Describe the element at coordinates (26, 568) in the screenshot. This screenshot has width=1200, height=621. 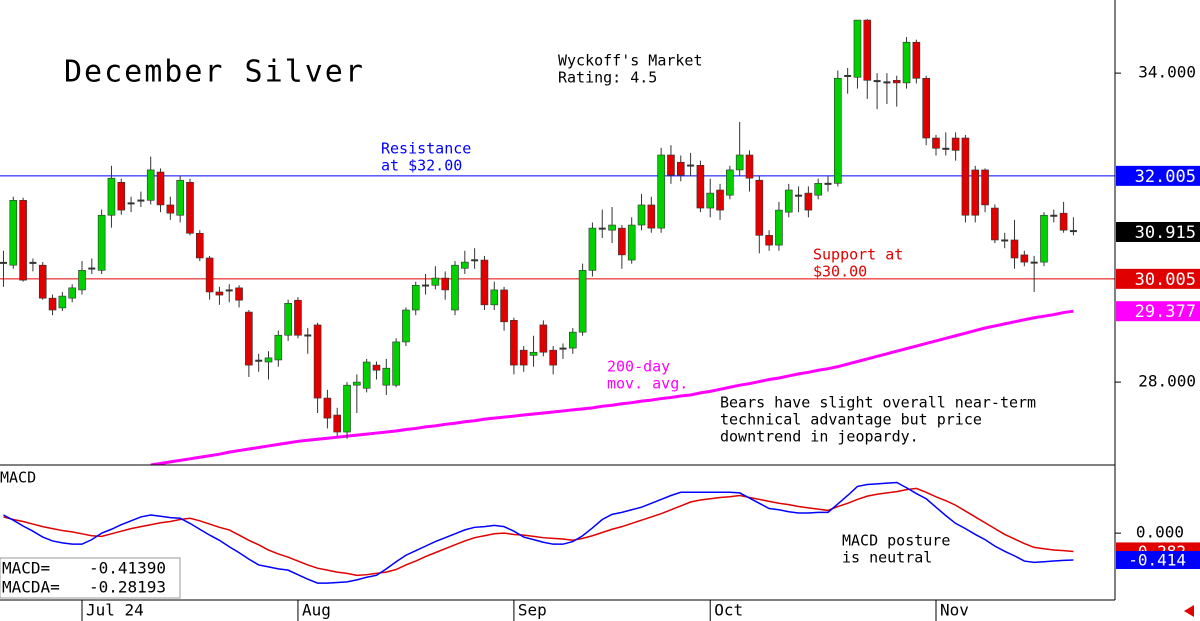
I see `legend-label: MACD=` at that location.